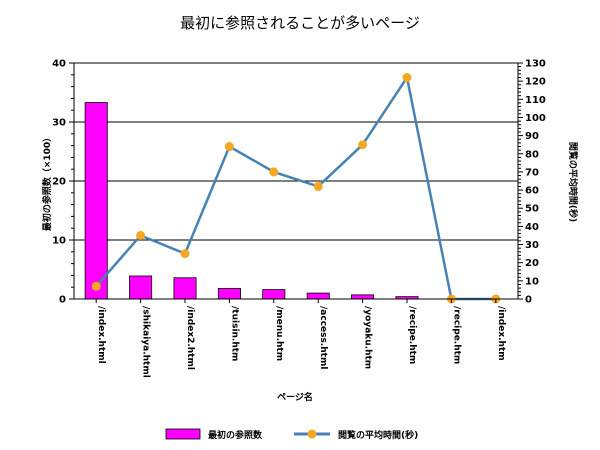 The image size is (600, 450). Describe the element at coordinates (532, 263) in the screenshot. I see `y-right-tick-label: 20` at that location.